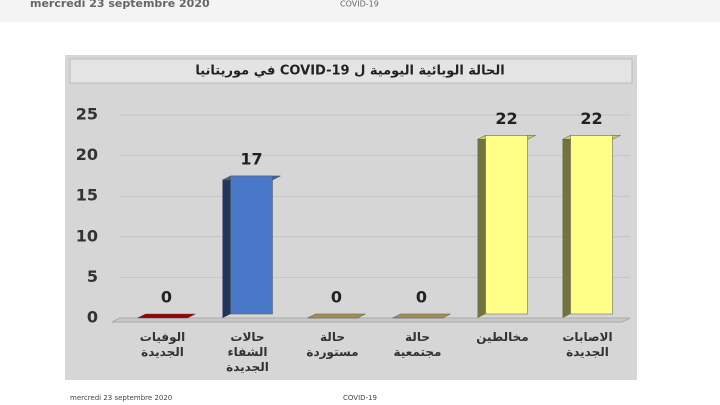  What do you see at coordinates (87, 154) in the screenshot?
I see `y-tick-label: 20` at bounding box center [87, 154].